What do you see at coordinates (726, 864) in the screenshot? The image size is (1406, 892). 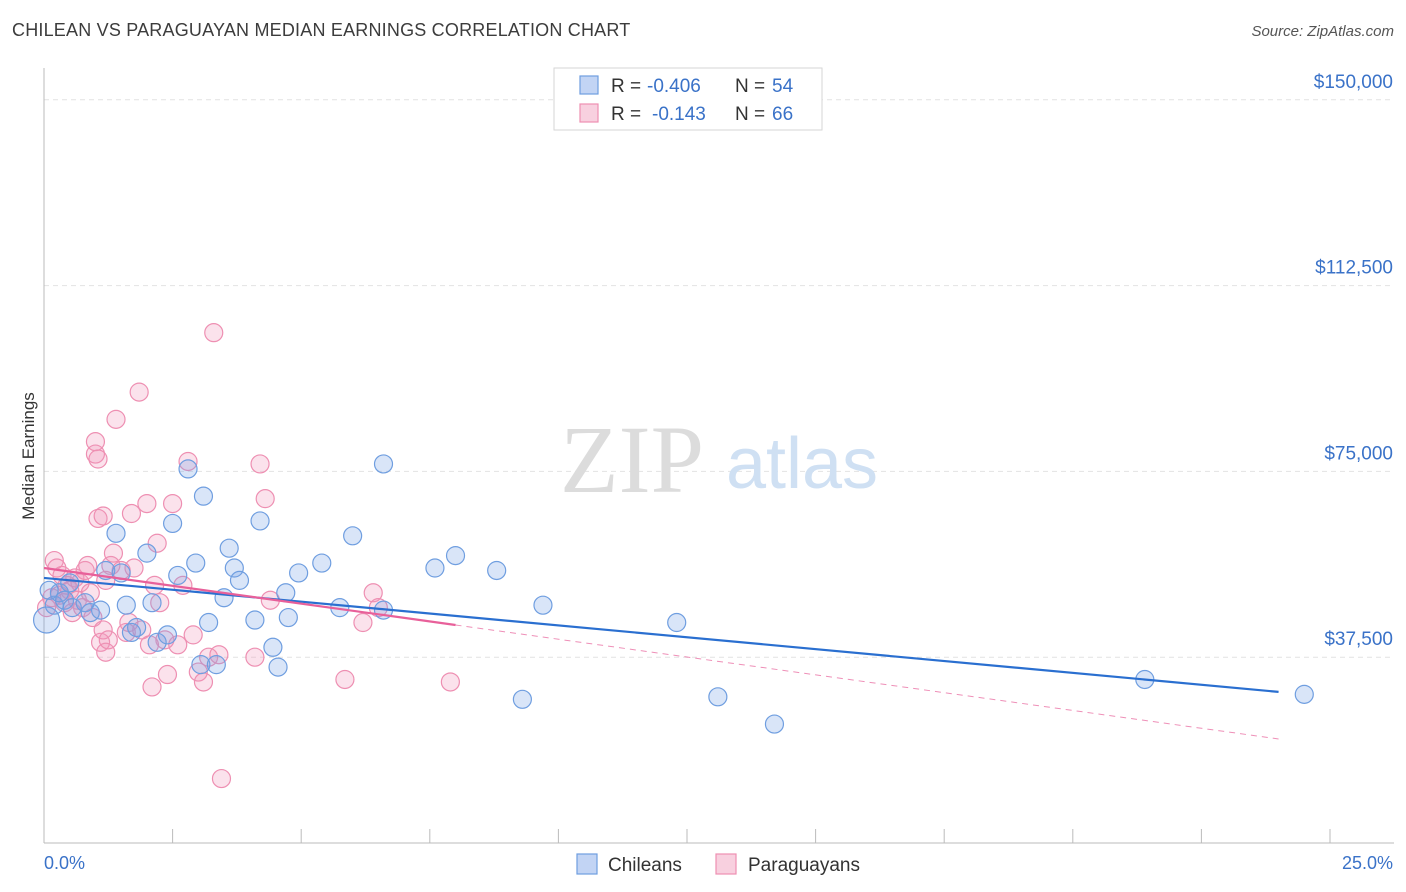 I see `bottom-legend-swatch-paraguayans` at bounding box center [726, 864].